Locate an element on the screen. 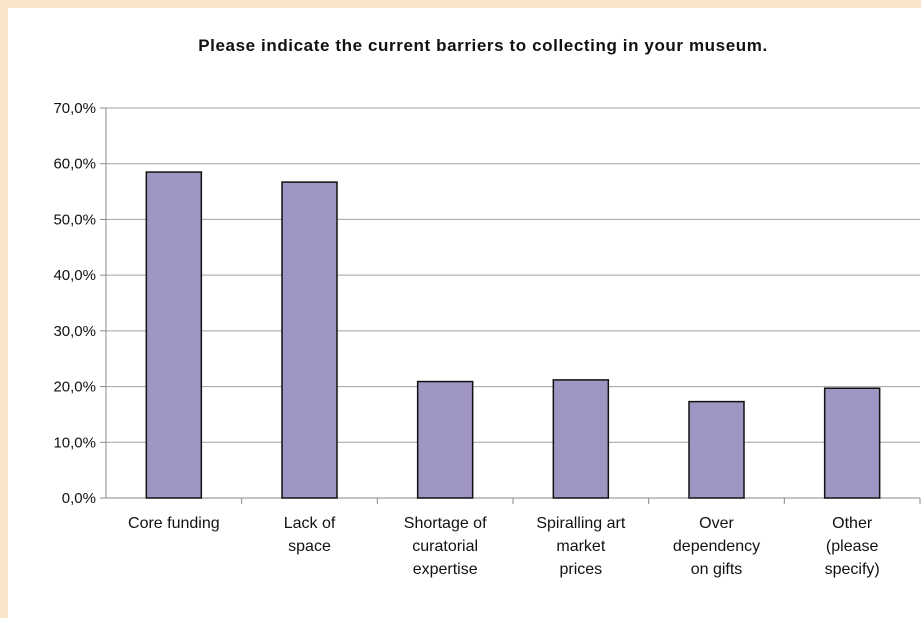 The height and width of the screenshot is (618, 921). x-category-label-line: on gifts is located at coordinates (717, 569).